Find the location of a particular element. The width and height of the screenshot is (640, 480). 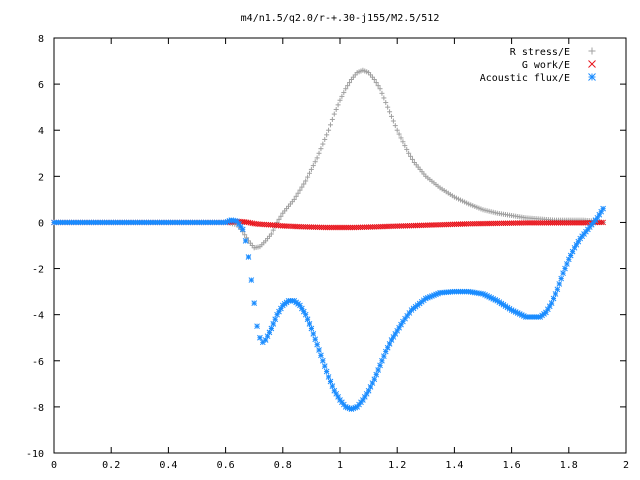

x-tick-label: 1.2 is located at coordinates (397, 465).